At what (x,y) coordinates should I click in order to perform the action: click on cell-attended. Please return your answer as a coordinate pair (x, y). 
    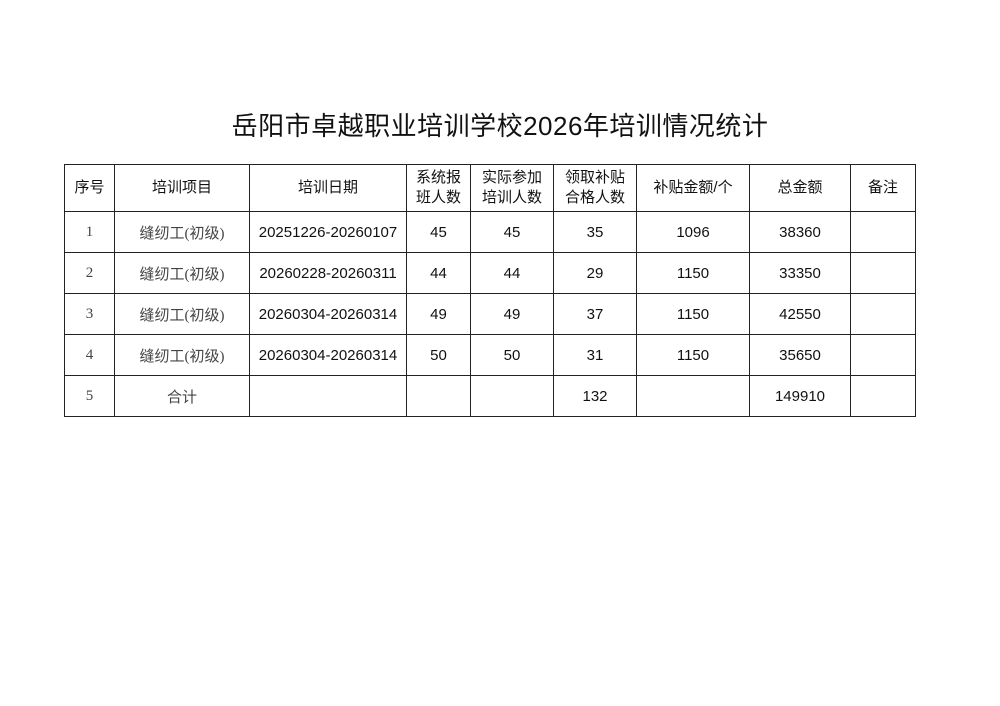
    Looking at the image, I should click on (512, 396).